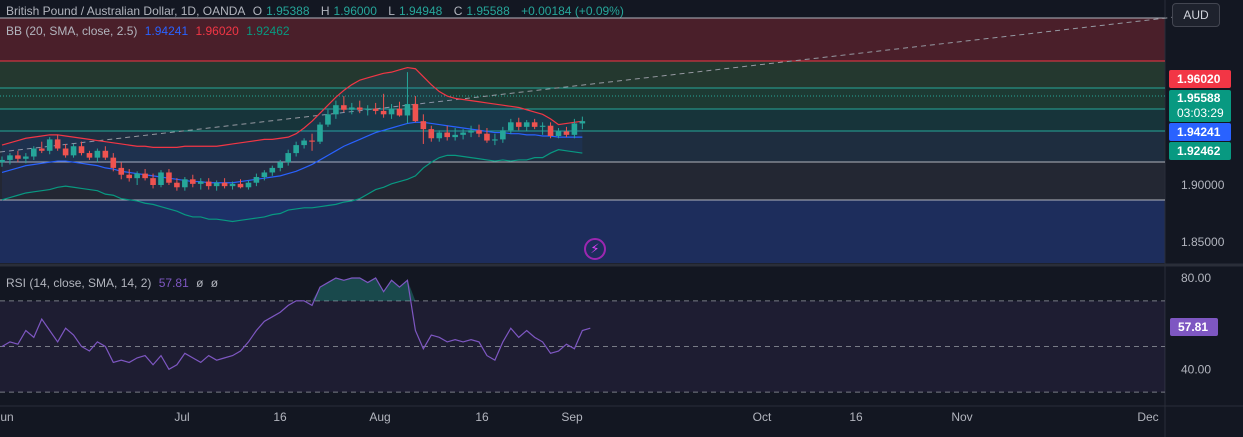  I want to click on bb-lower-value: 1.92462, so click(268, 31).